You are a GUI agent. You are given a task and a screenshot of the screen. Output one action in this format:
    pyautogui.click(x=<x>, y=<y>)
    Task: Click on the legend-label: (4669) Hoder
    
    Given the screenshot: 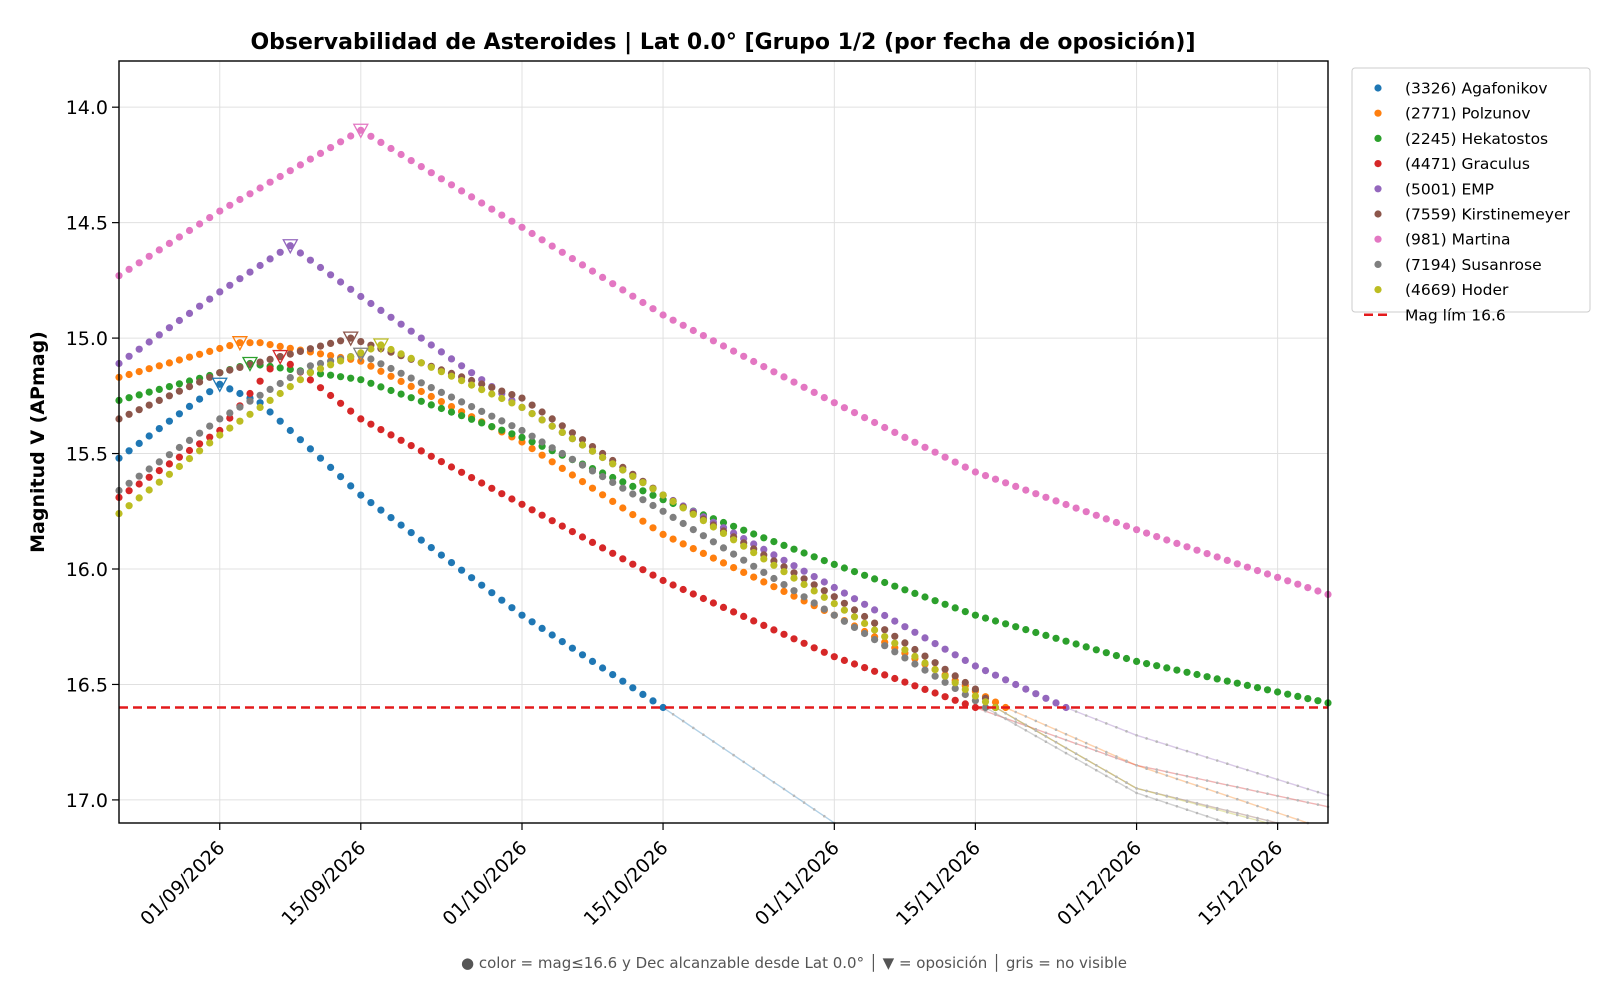 What is the action you would take?
    pyautogui.click(x=1457, y=290)
    